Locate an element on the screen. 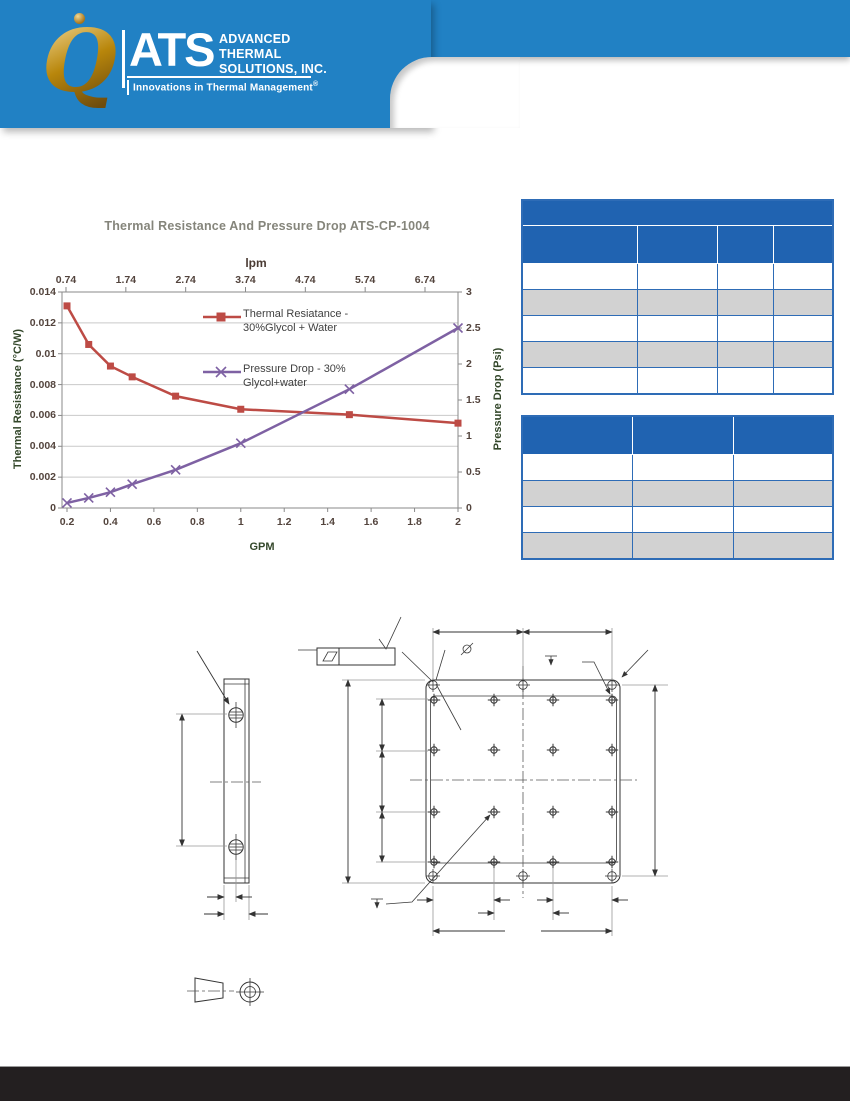 The height and width of the screenshot is (1101, 850). q-dot-icon is located at coordinates (79, 18).